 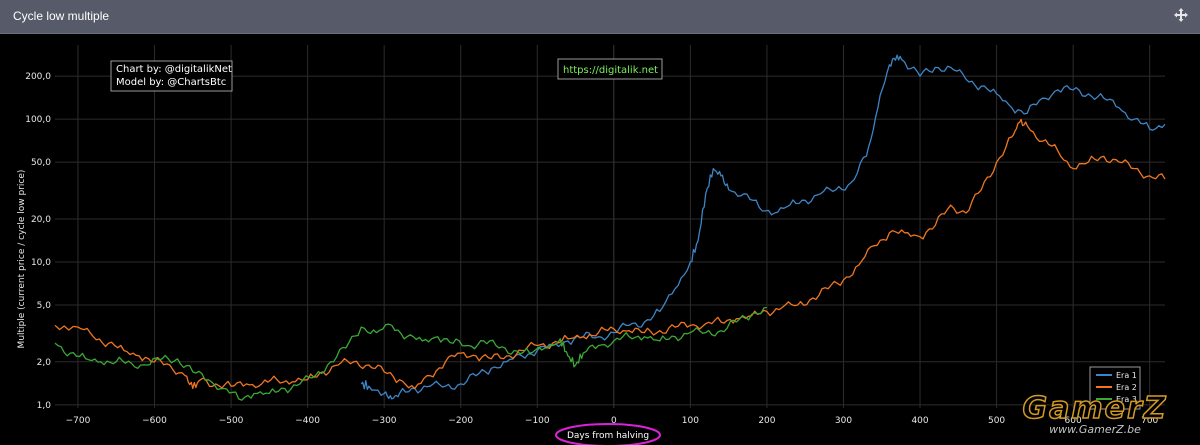 I want to click on highlight-ellipse, so click(x=608, y=434).